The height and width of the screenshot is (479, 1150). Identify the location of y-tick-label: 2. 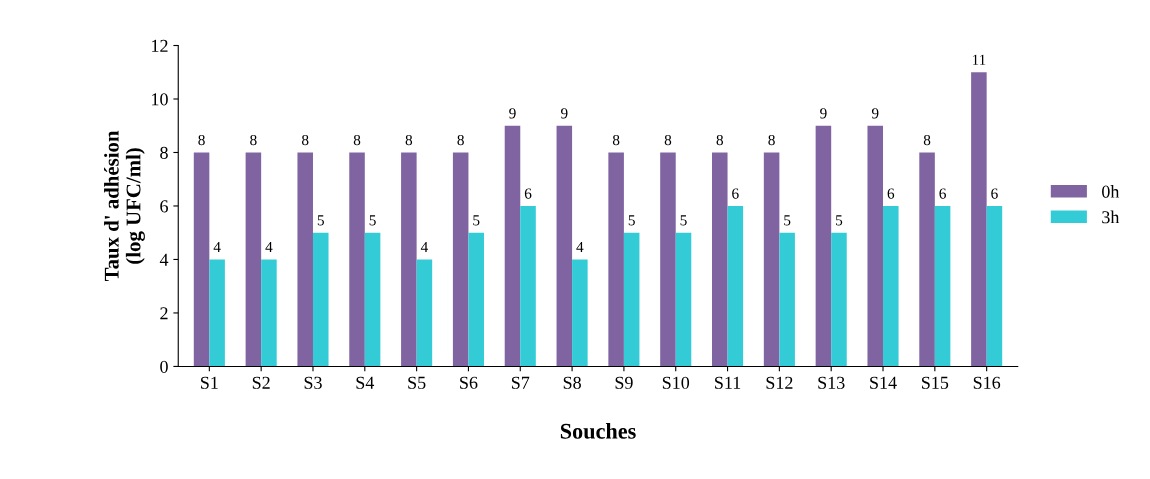
(164, 313).